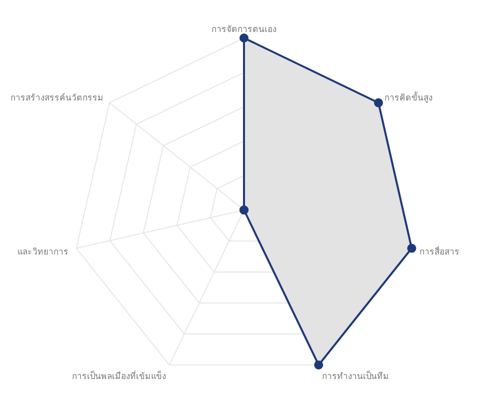  What do you see at coordinates (356, 376) in the screenshot?
I see `spoke-label: การทำงานเป็นทีม` at bounding box center [356, 376].